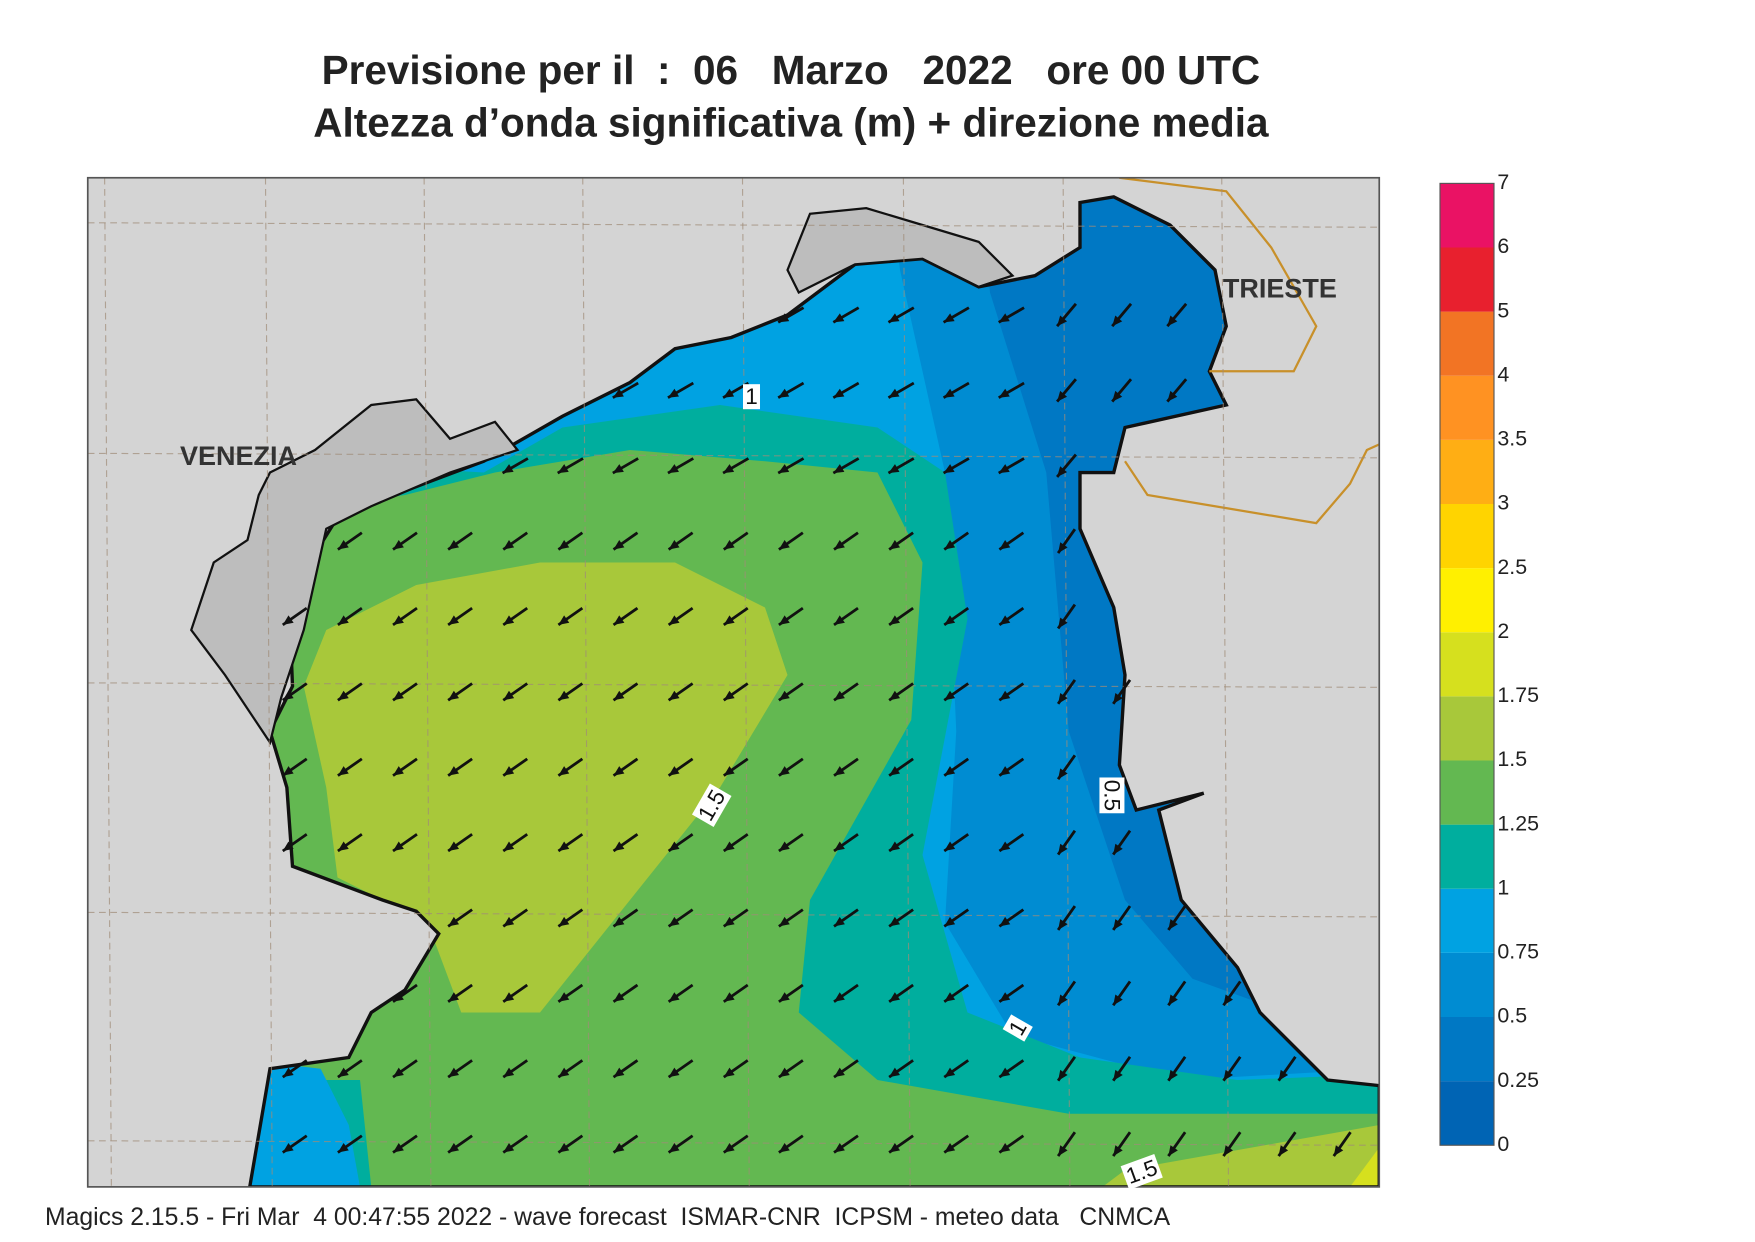 The width and height of the screenshot is (1755, 1242). Describe the element at coordinates (1280, 288) in the screenshot. I see `place-label: TRIESTE` at that location.